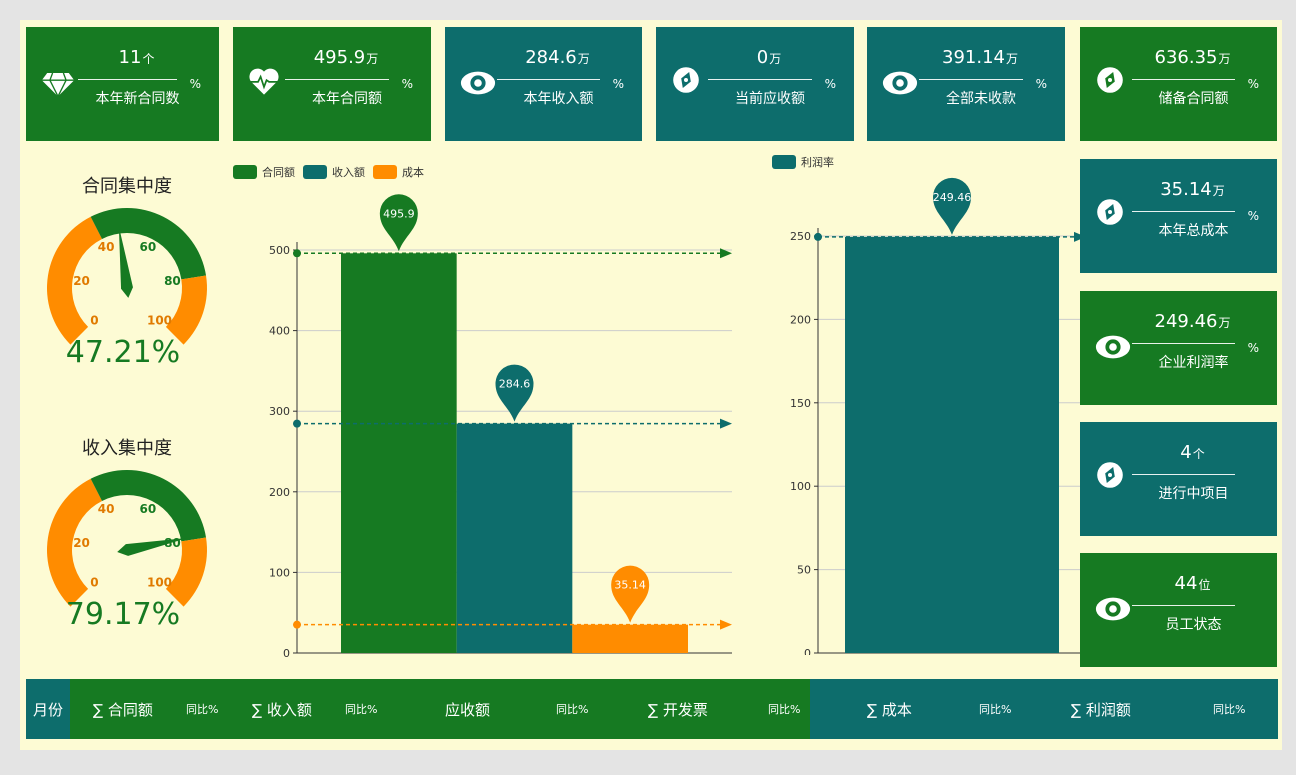  Describe the element at coordinates (1178, 57) in the screenshot. I see `top-card-5-value: 636.35万` at that location.